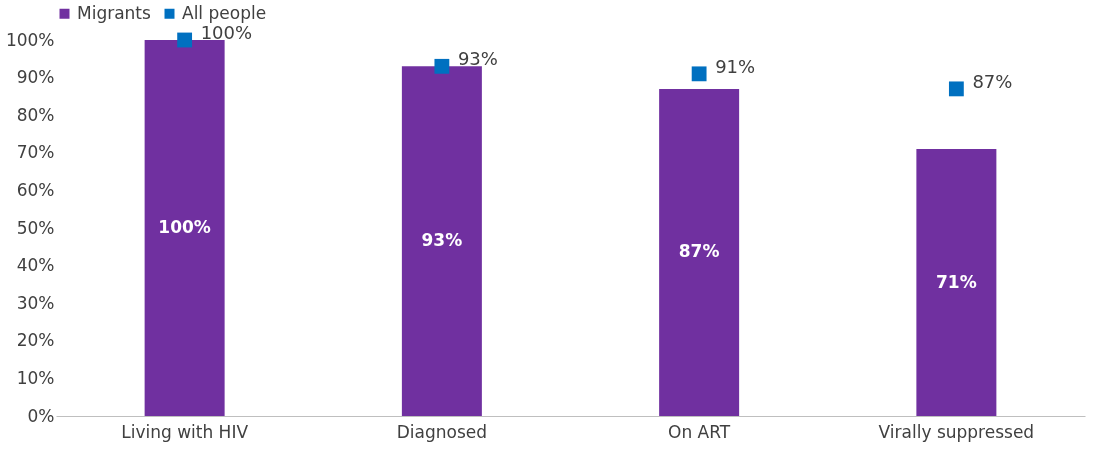  Describe the element at coordinates (956, 431) in the screenshot. I see `x-tick-label: Virally suppressed` at that location.